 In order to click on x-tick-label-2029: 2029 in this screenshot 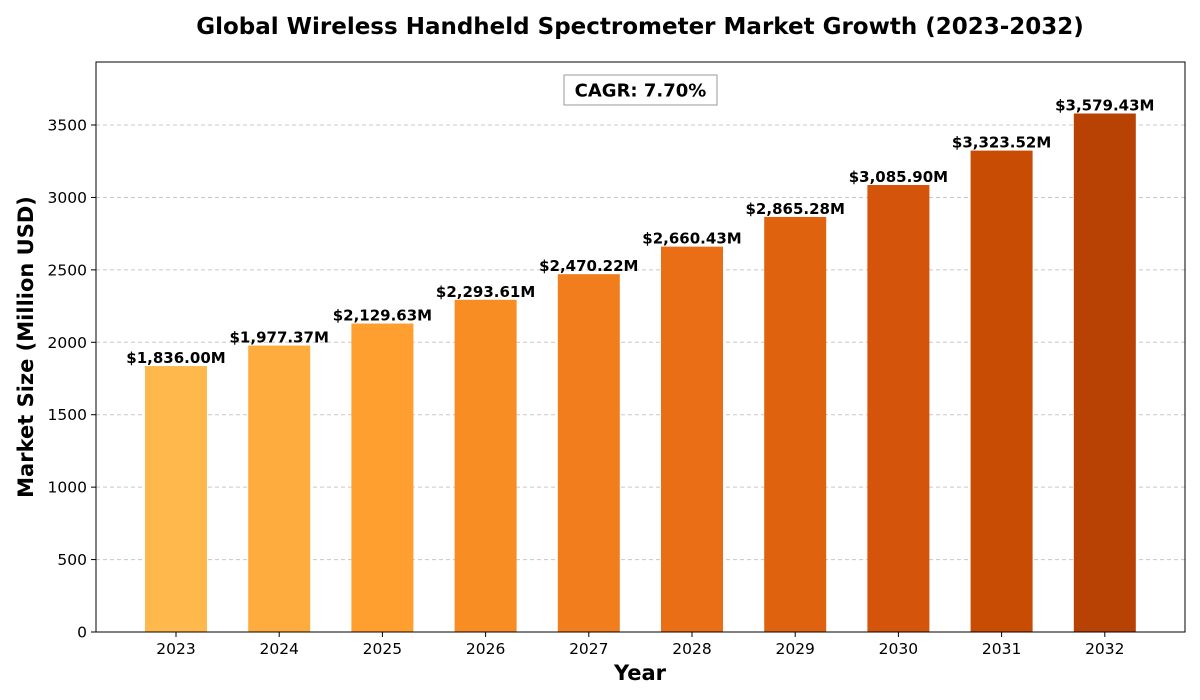, I will do `click(794, 649)`.